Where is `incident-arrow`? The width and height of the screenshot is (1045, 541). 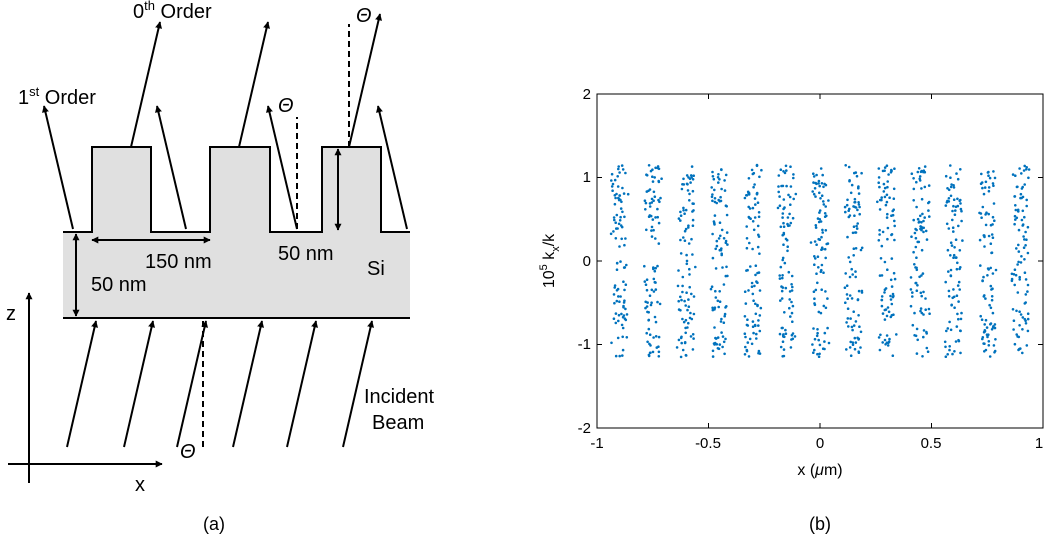
incident-arrow is located at coordinates (82, 384).